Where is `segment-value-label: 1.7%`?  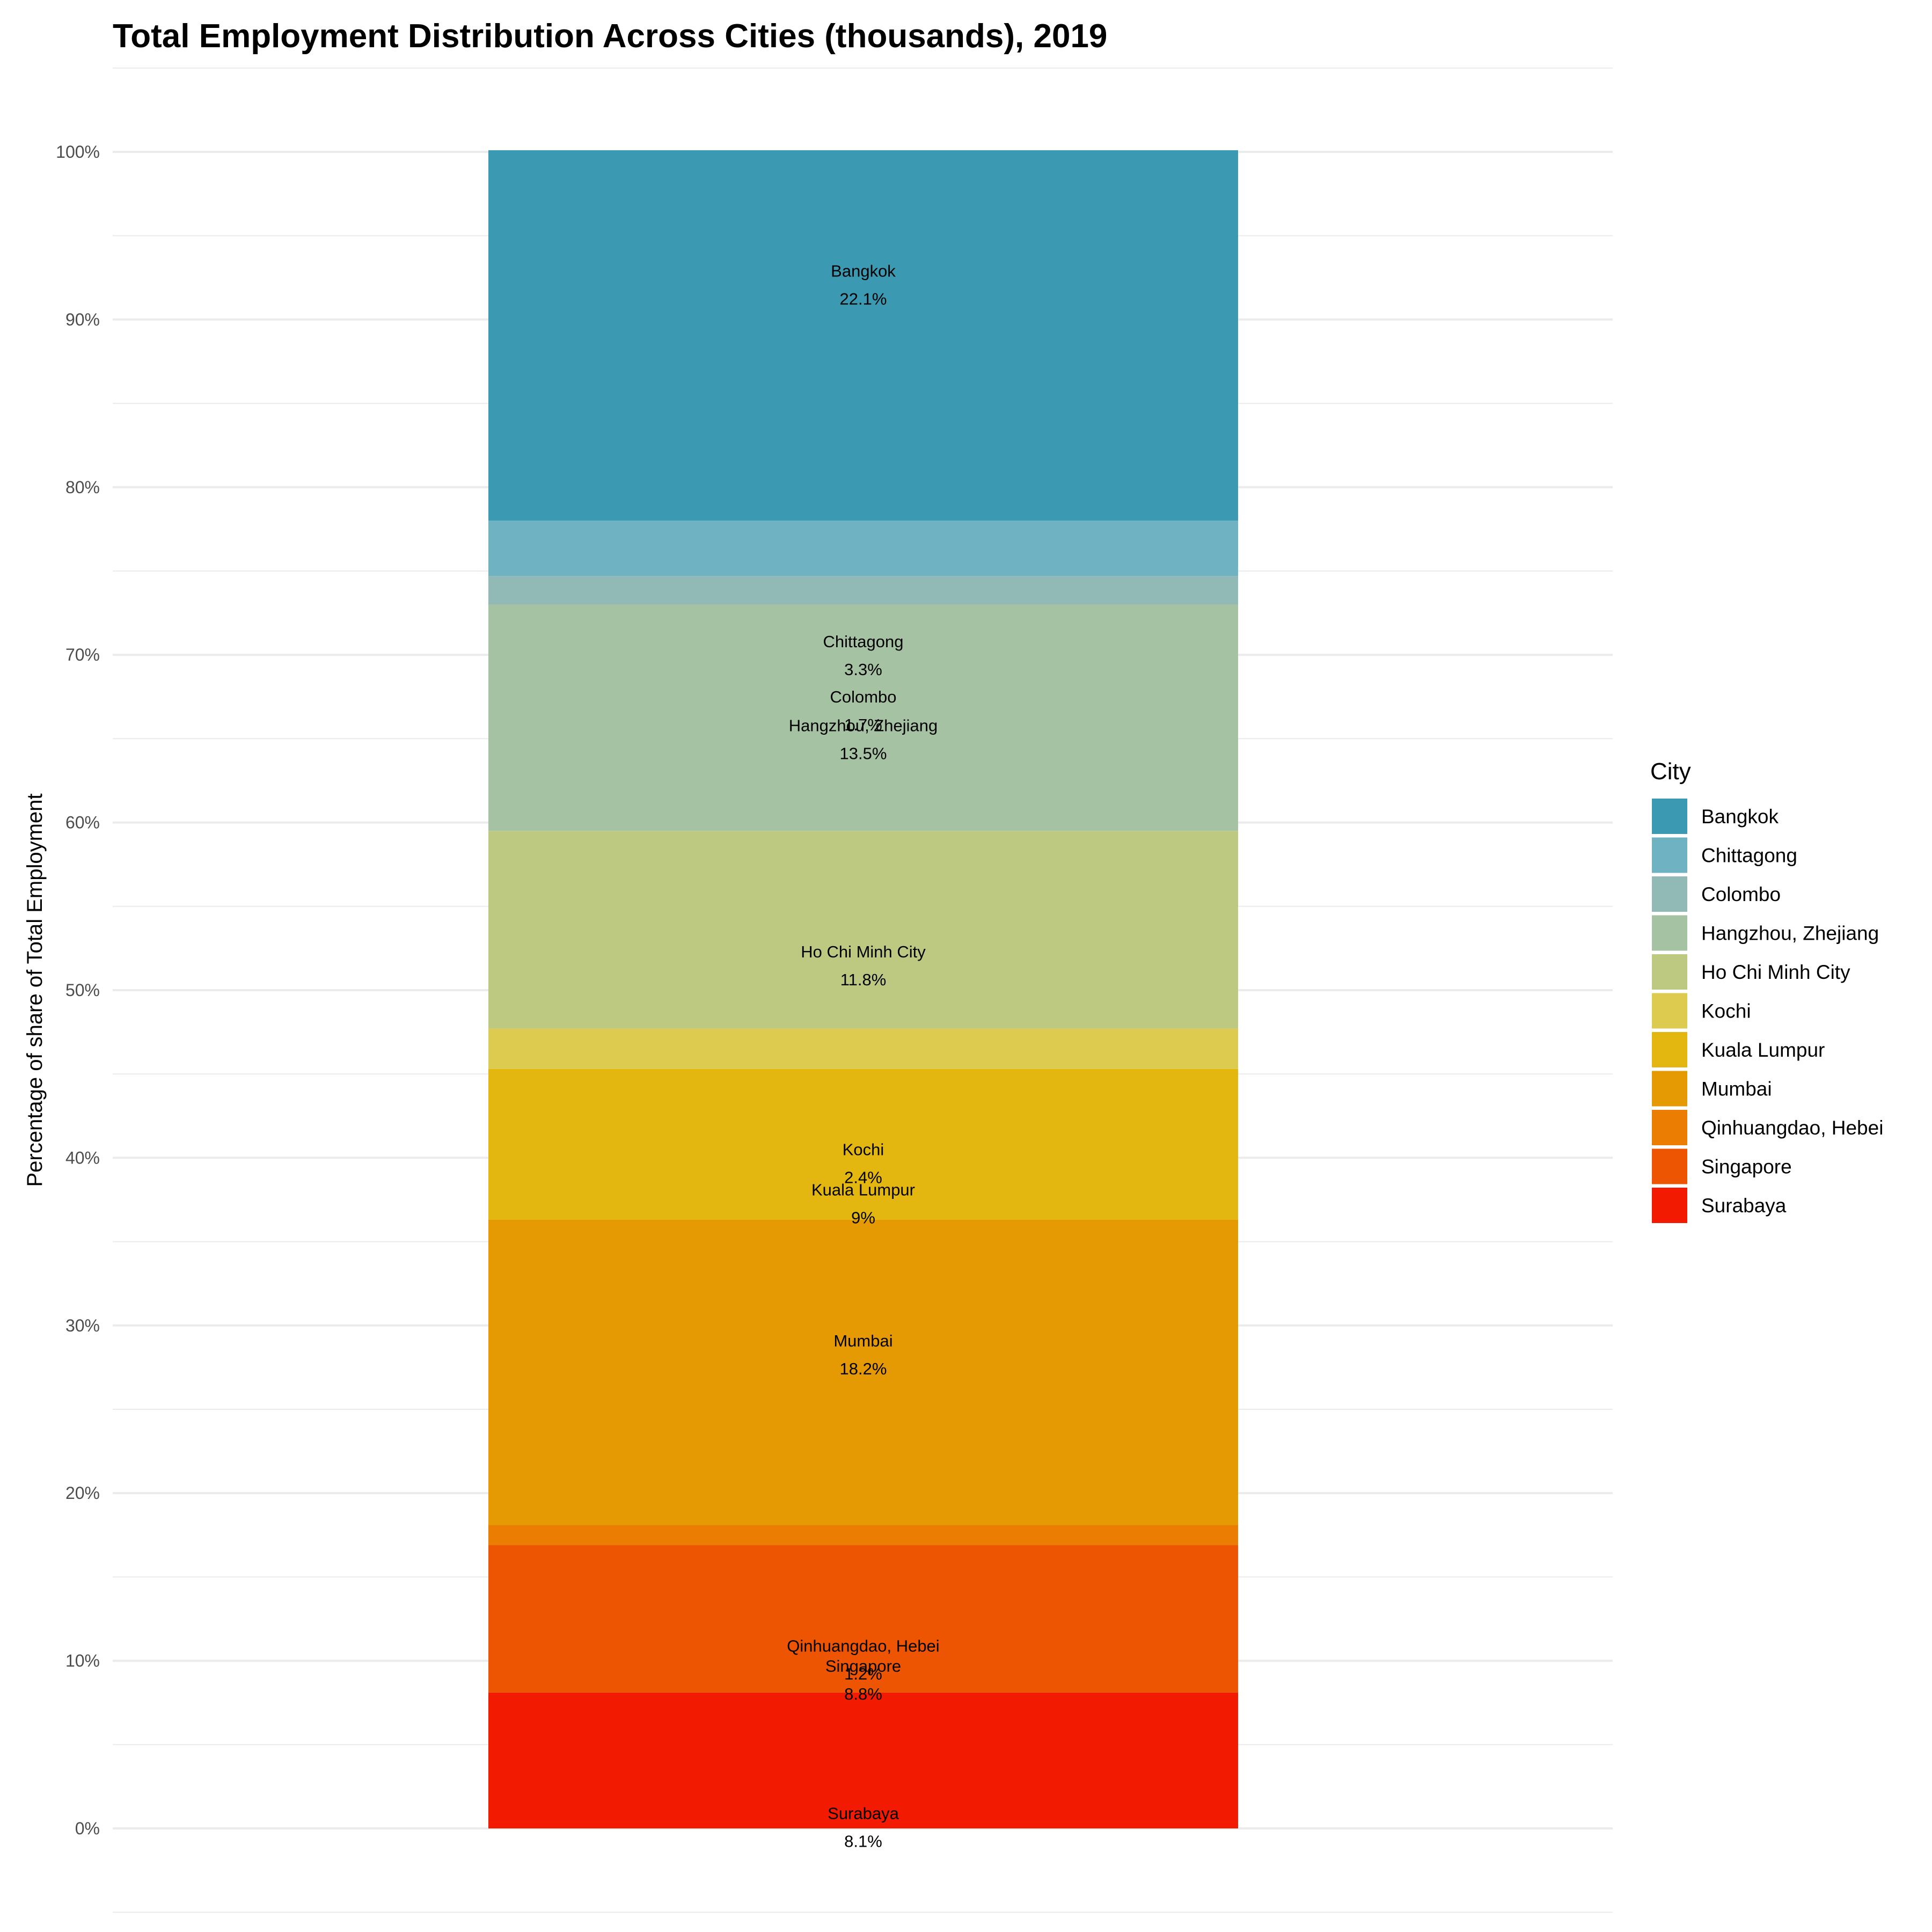 segment-value-label: 1.7% is located at coordinates (863, 724).